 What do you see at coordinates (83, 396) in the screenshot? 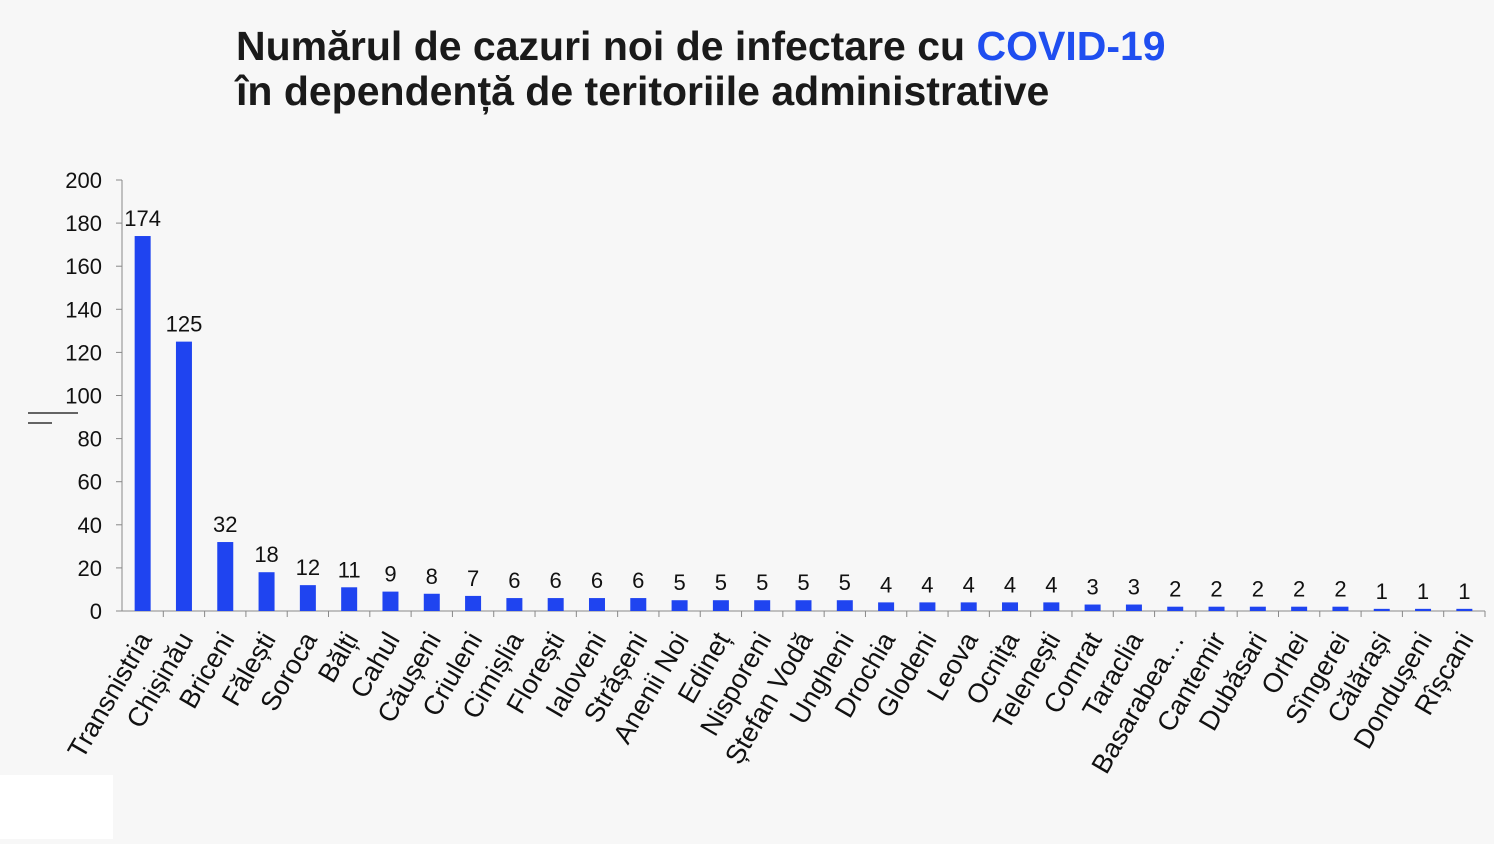
I see `y-tick-label: 100` at bounding box center [83, 396].